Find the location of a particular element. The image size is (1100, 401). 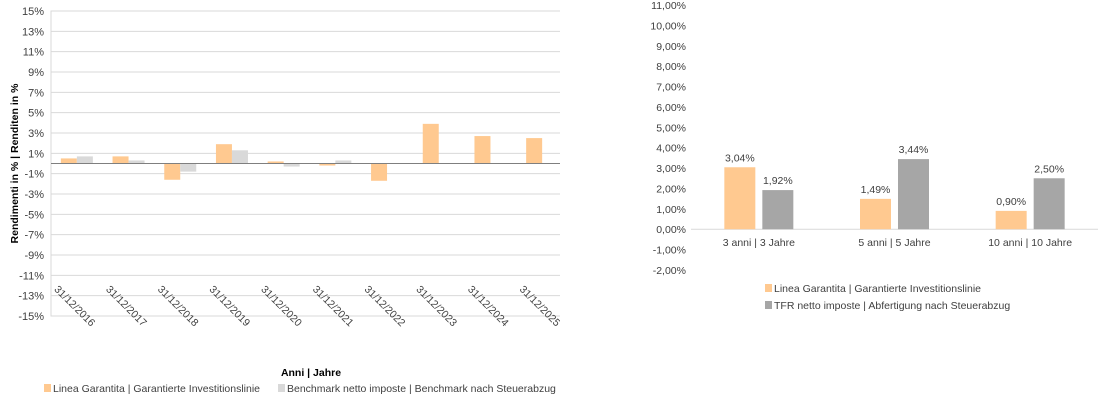

y-tick-label: 6,00% is located at coordinates (671, 108).